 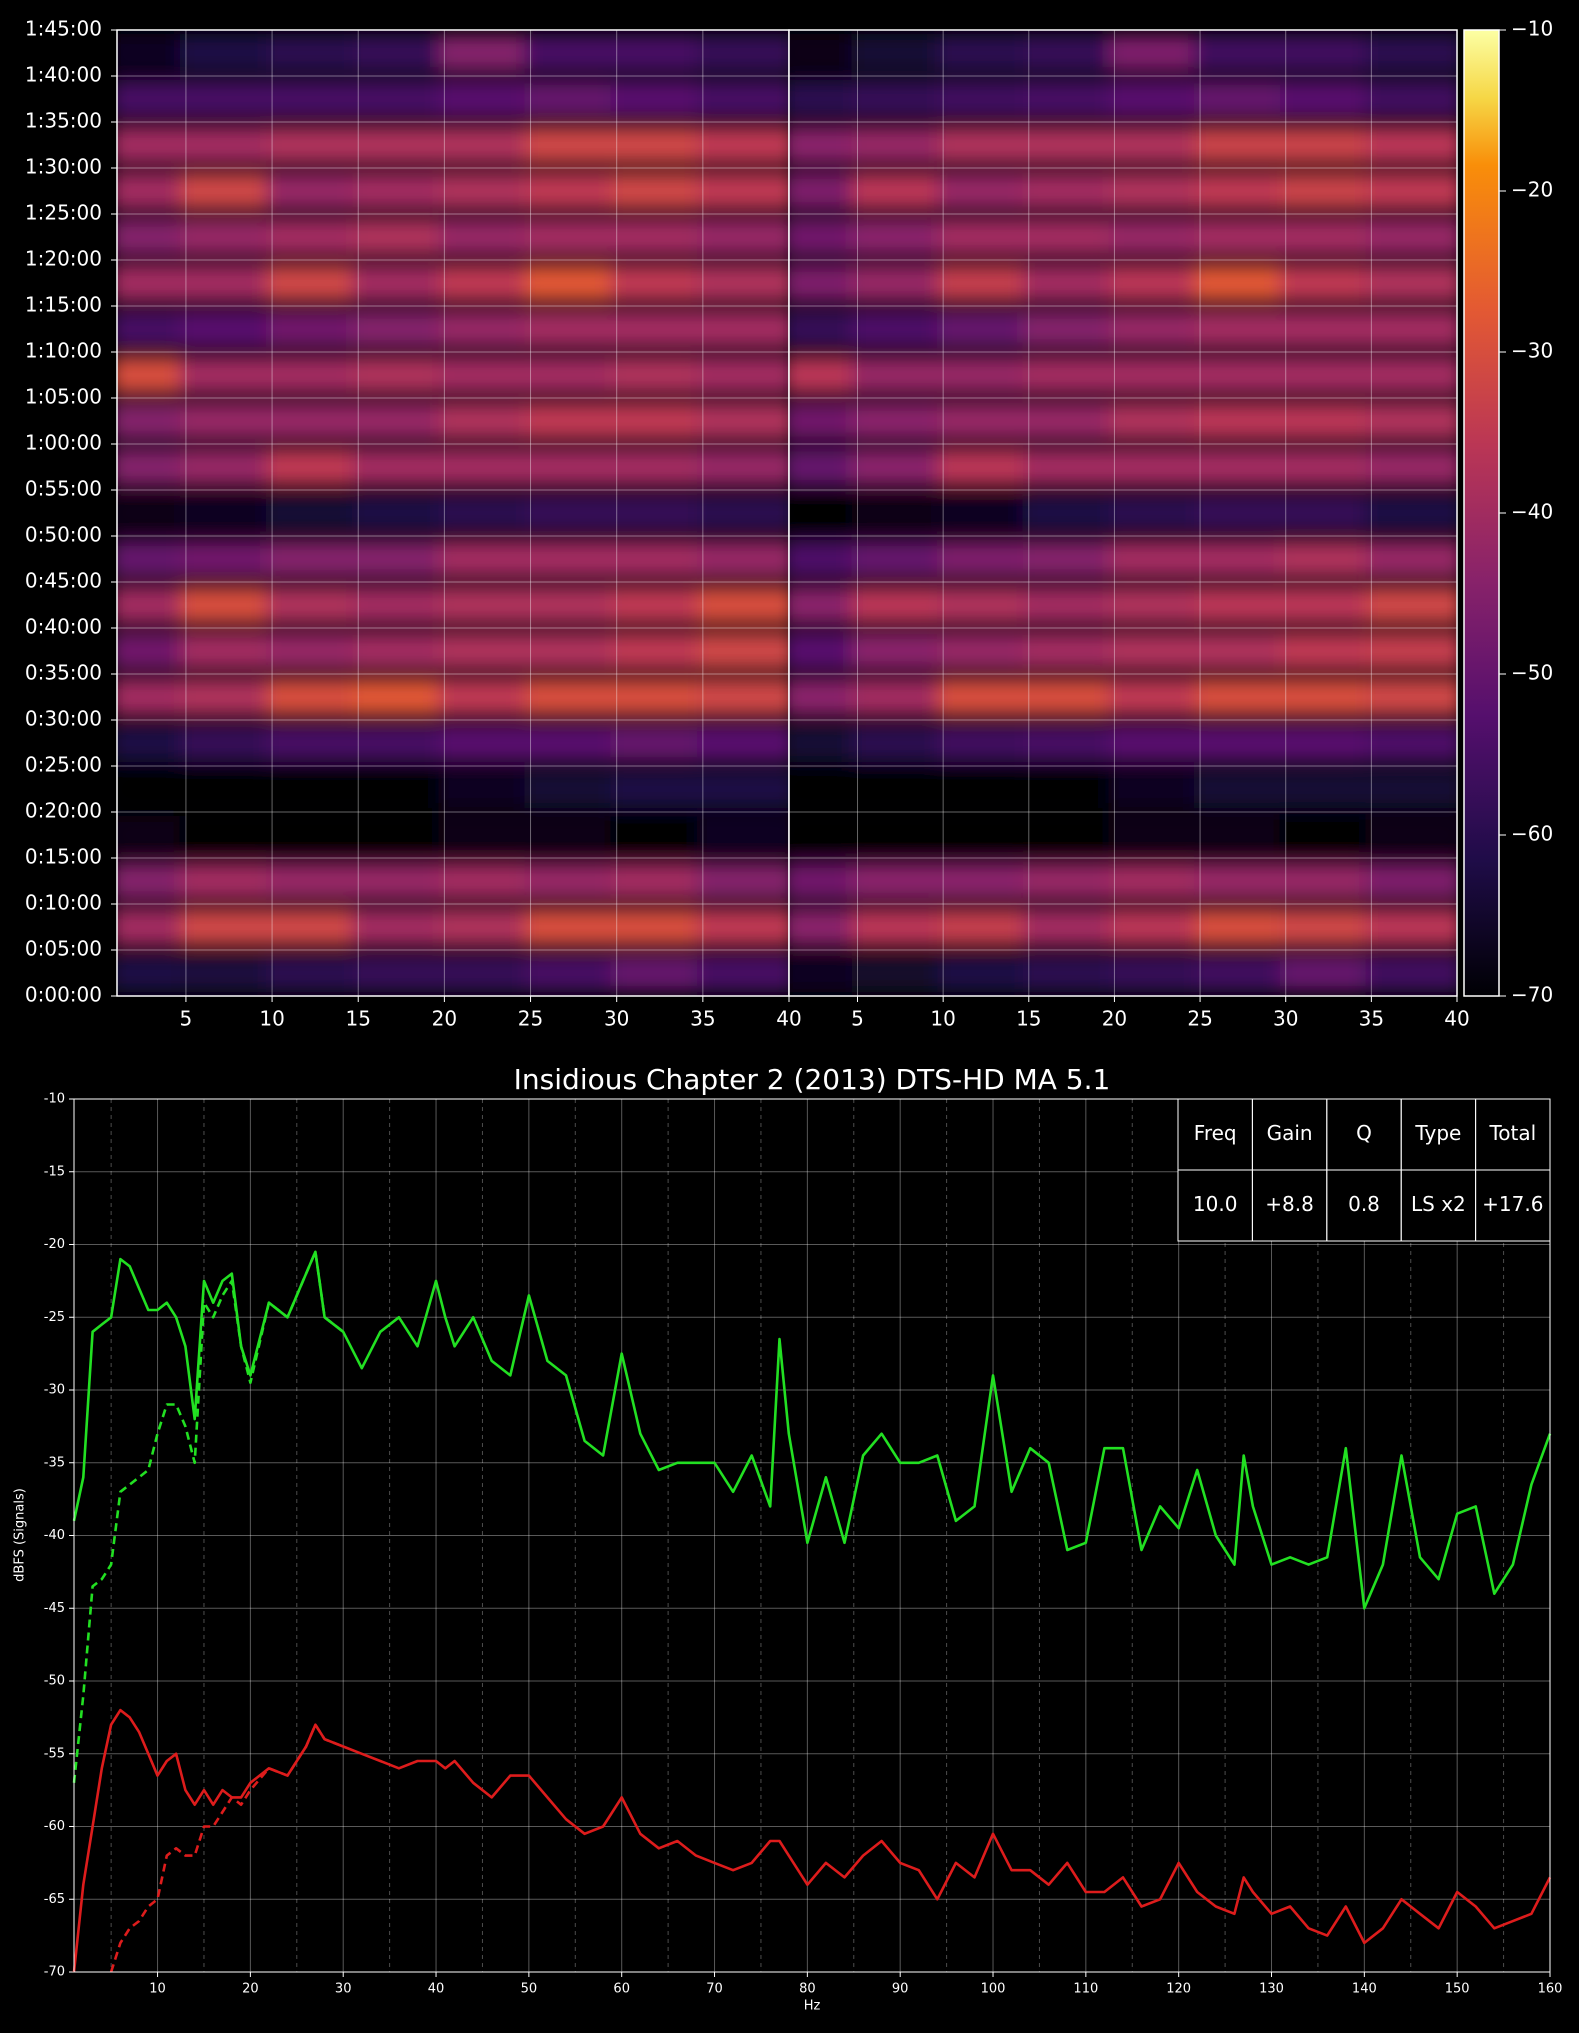 What do you see at coordinates (63, 213) in the screenshot?
I see `y-tick-label: 1:25:00` at bounding box center [63, 213].